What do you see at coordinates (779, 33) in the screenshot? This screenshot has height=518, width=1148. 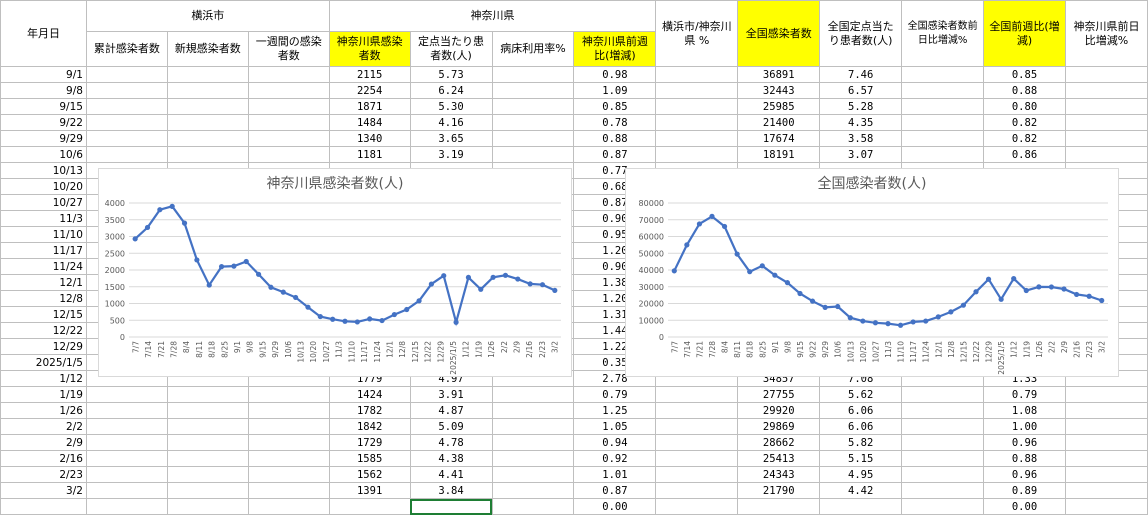 I see `header-national-cases: 全国感染者数` at bounding box center [779, 33].